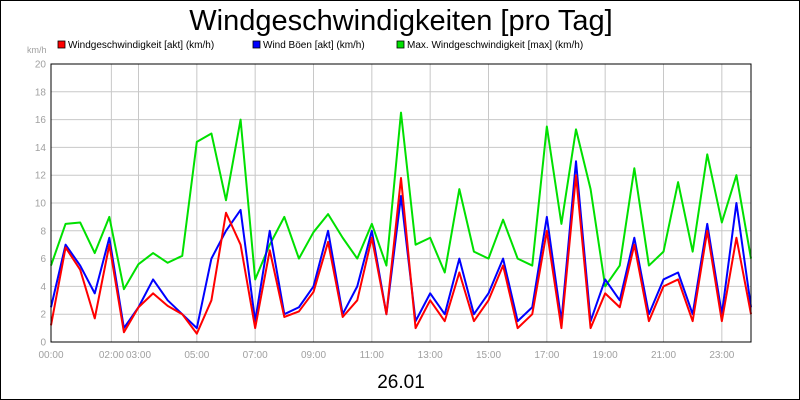  What do you see at coordinates (400, 21) in the screenshot?
I see `chart-title: Windgeschwindigkeiten [pro Tag]` at bounding box center [400, 21].